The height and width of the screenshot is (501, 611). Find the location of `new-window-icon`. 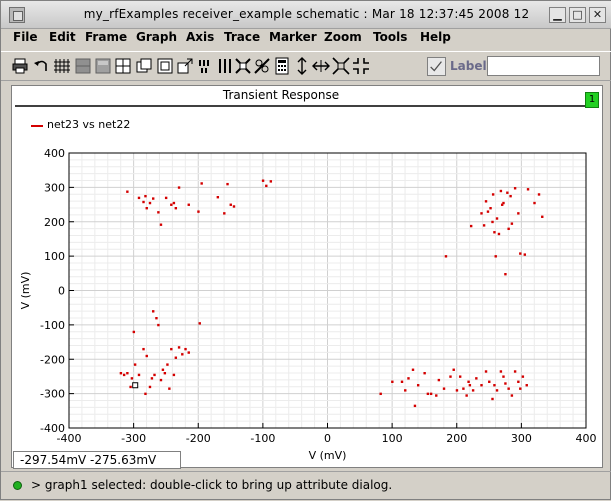

new-window-icon is located at coordinates (165, 66).